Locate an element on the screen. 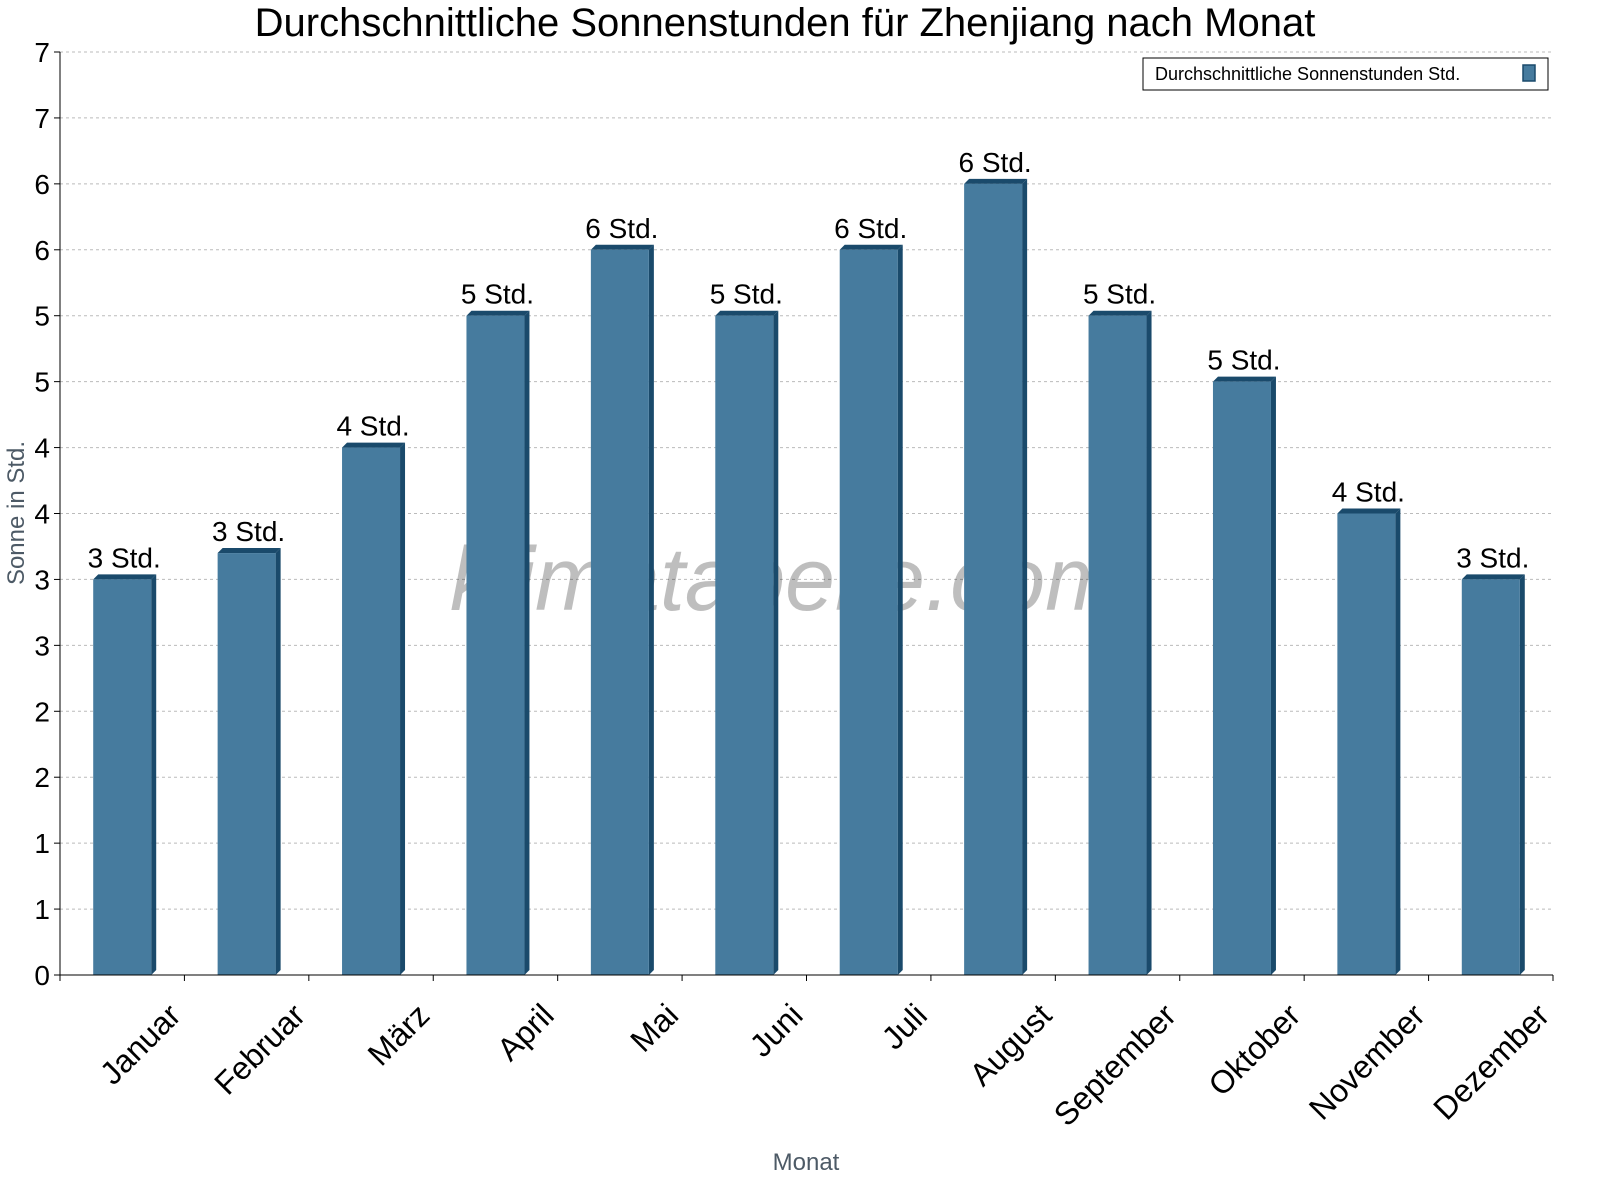 This screenshot has height=1200, width=1600. y-tick-label: 0 is located at coordinates (42, 975).